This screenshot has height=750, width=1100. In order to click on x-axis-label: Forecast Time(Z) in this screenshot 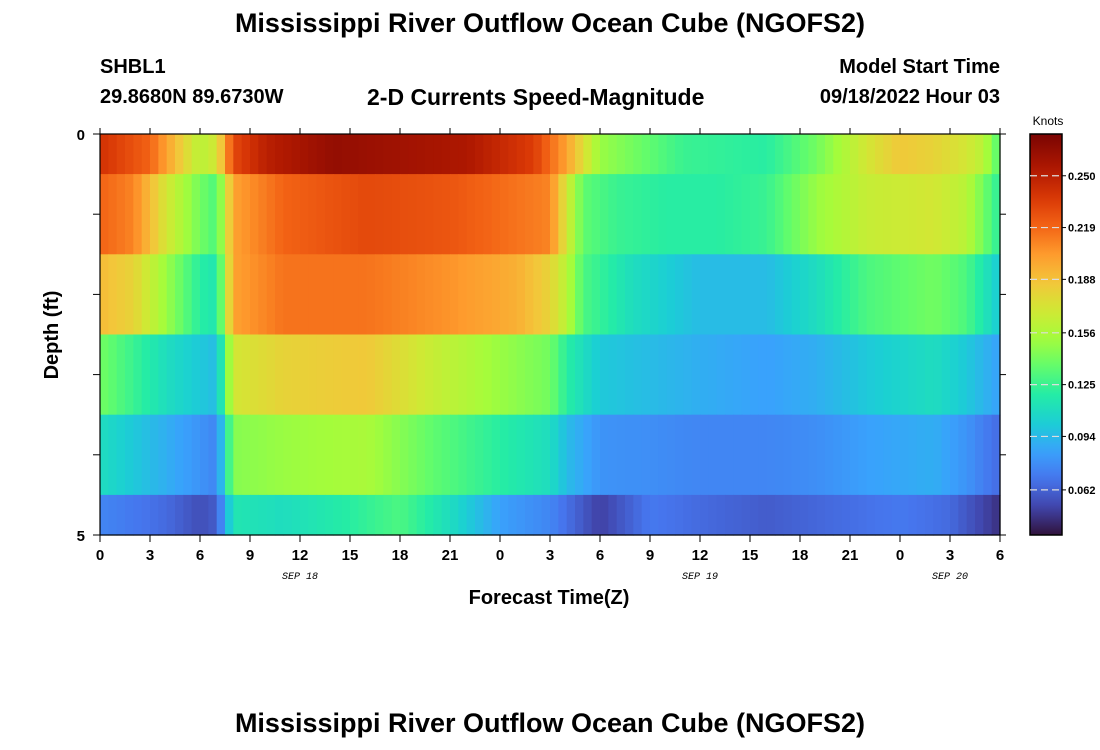, I will do `click(549, 598)`.